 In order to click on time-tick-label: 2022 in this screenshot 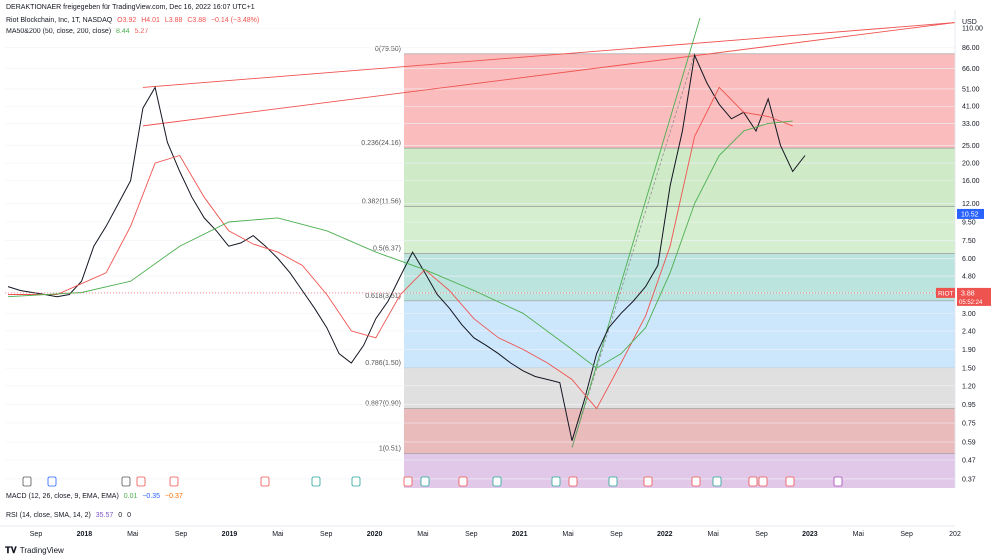, I will do `click(665, 534)`.